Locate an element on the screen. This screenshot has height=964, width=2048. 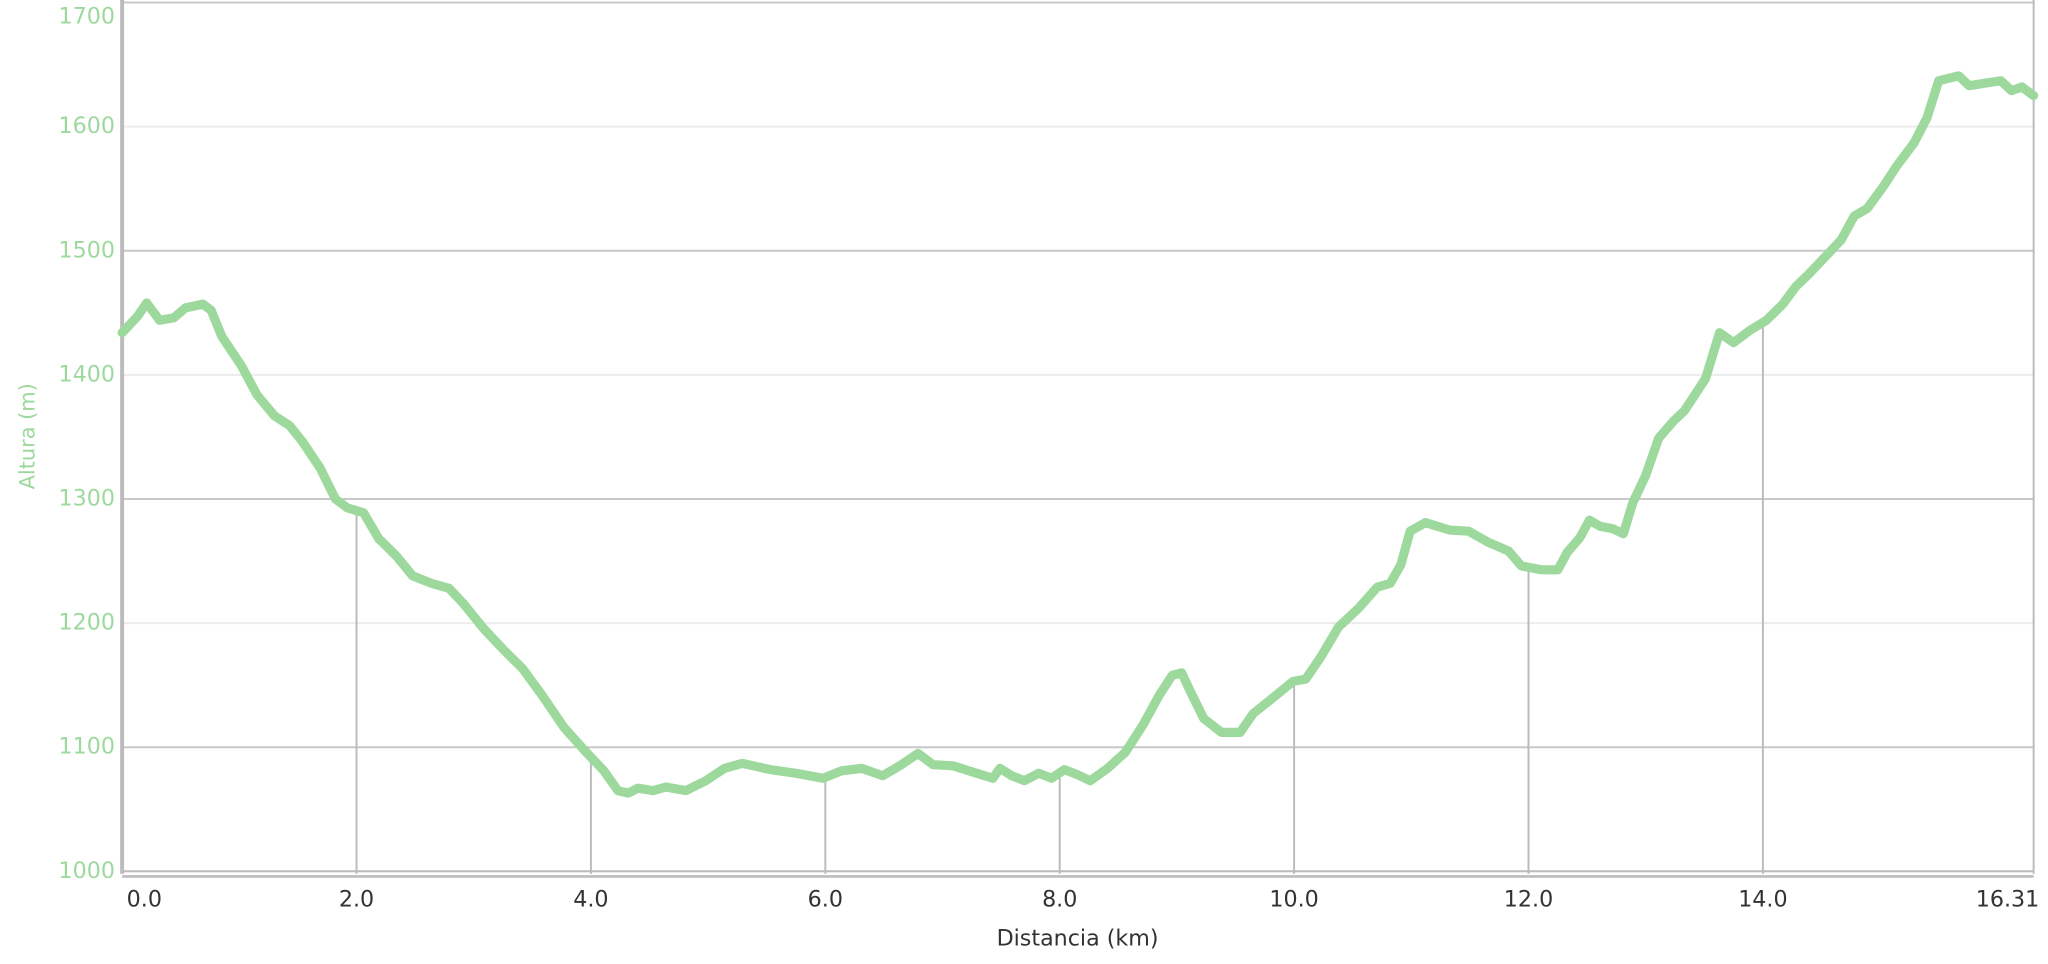
x-tick-label: 8.0 is located at coordinates (1059, 899).